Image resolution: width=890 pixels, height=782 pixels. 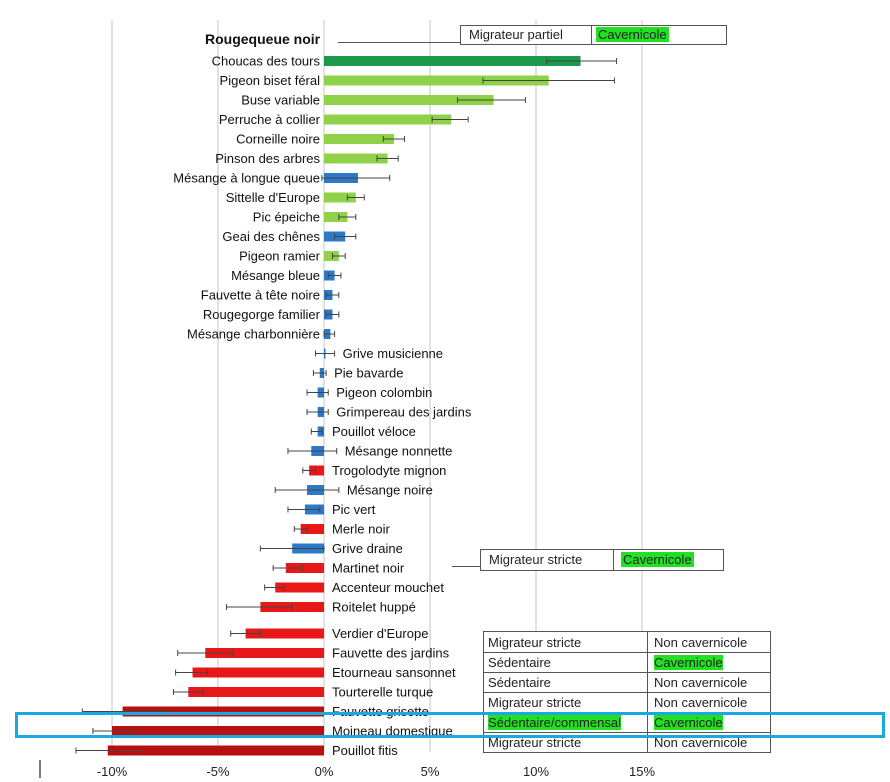 What do you see at coordinates (367, 548) in the screenshot?
I see `category-label: Grive draine` at bounding box center [367, 548].